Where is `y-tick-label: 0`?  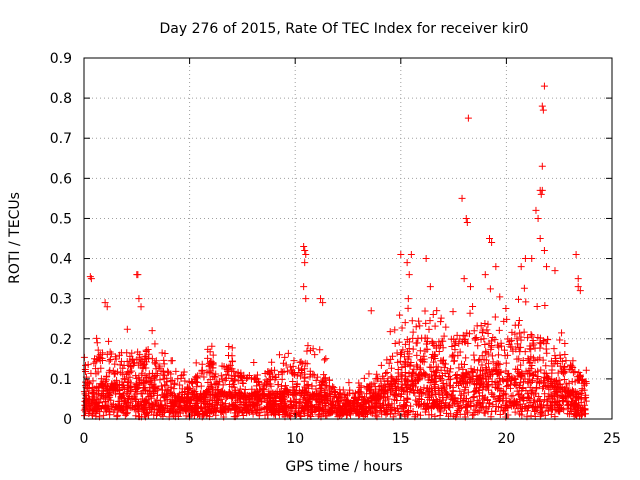 y-tick-label: 0 is located at coordinates (67, 420).